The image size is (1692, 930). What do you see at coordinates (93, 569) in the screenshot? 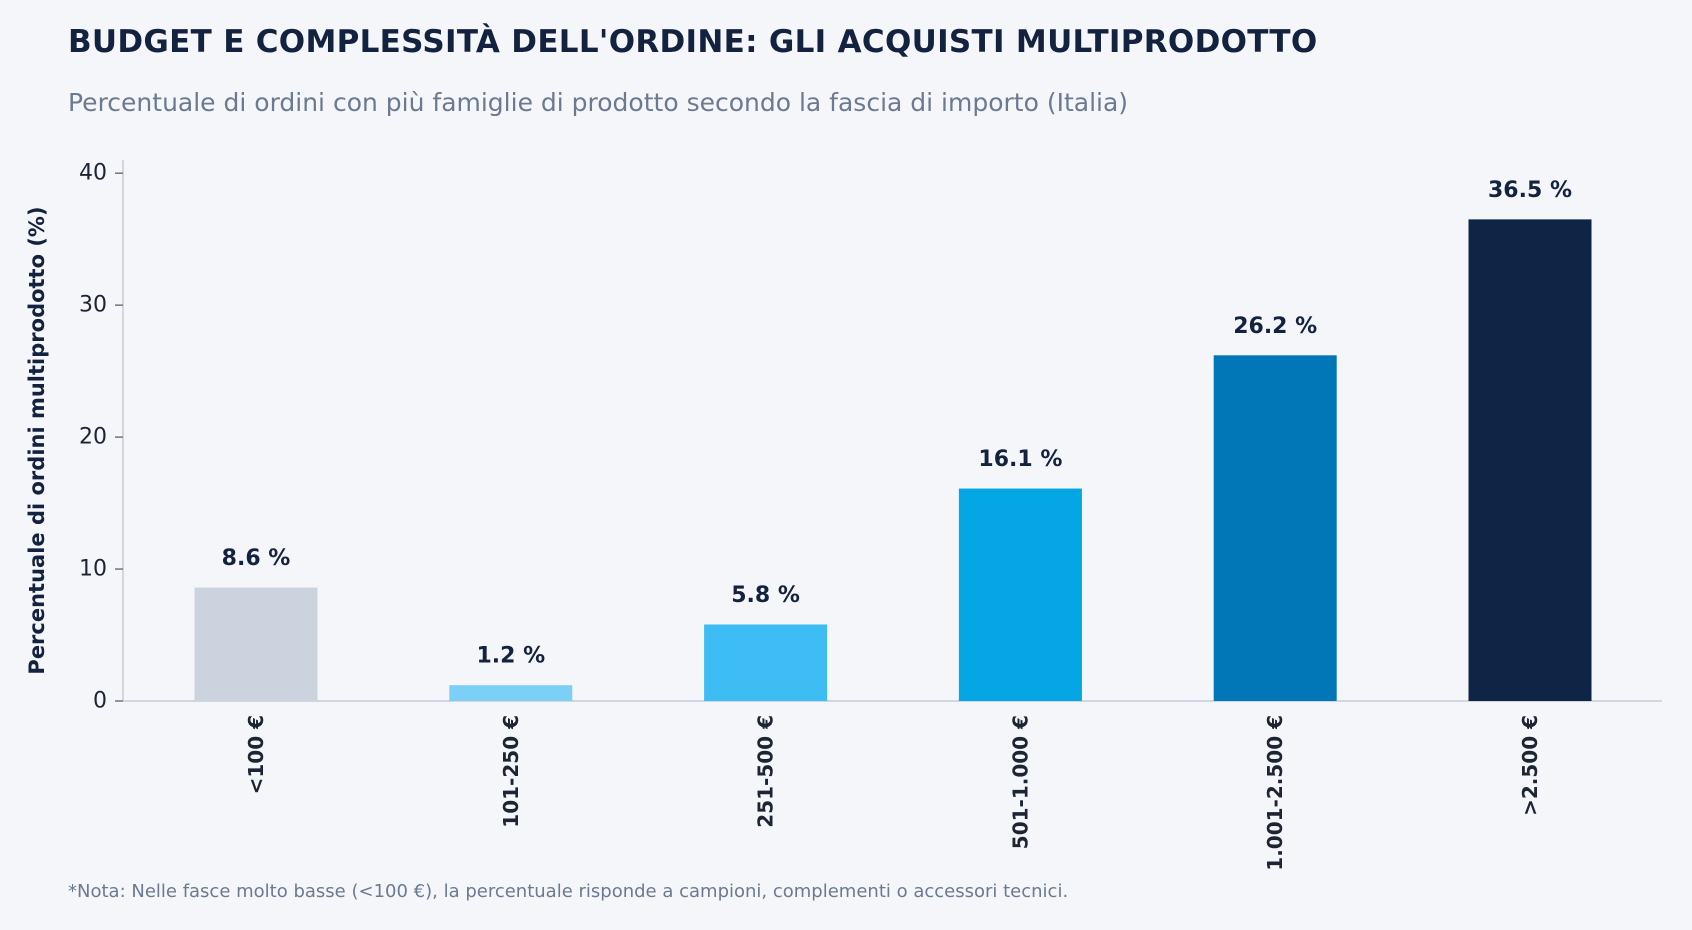
I see `y-tick-label: 10` at bounding box center [93, 569].